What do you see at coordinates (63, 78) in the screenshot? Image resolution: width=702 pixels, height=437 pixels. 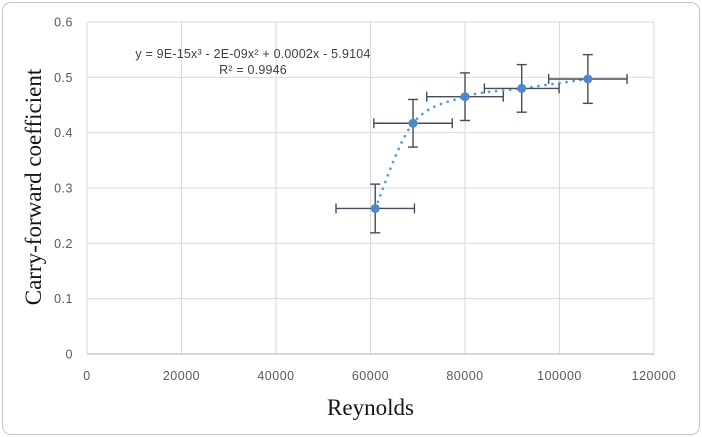 I see `y-tick-label: 0.5` at bounding box center [63, 78].